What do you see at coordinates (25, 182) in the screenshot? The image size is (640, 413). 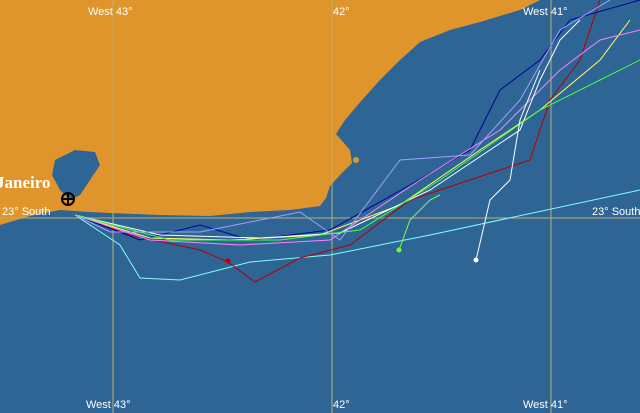 I see `city-label: Janeiro` at bounding box center [25, 182].